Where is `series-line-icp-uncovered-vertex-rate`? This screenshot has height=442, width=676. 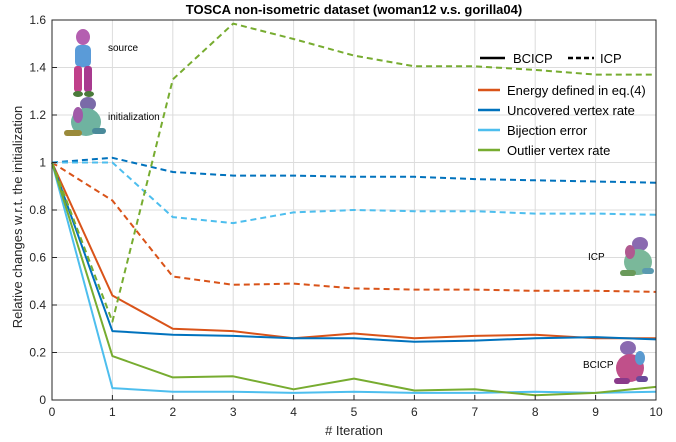 series-line-icp-uncovered-vertex-rate is located at coordinates (354, 170).